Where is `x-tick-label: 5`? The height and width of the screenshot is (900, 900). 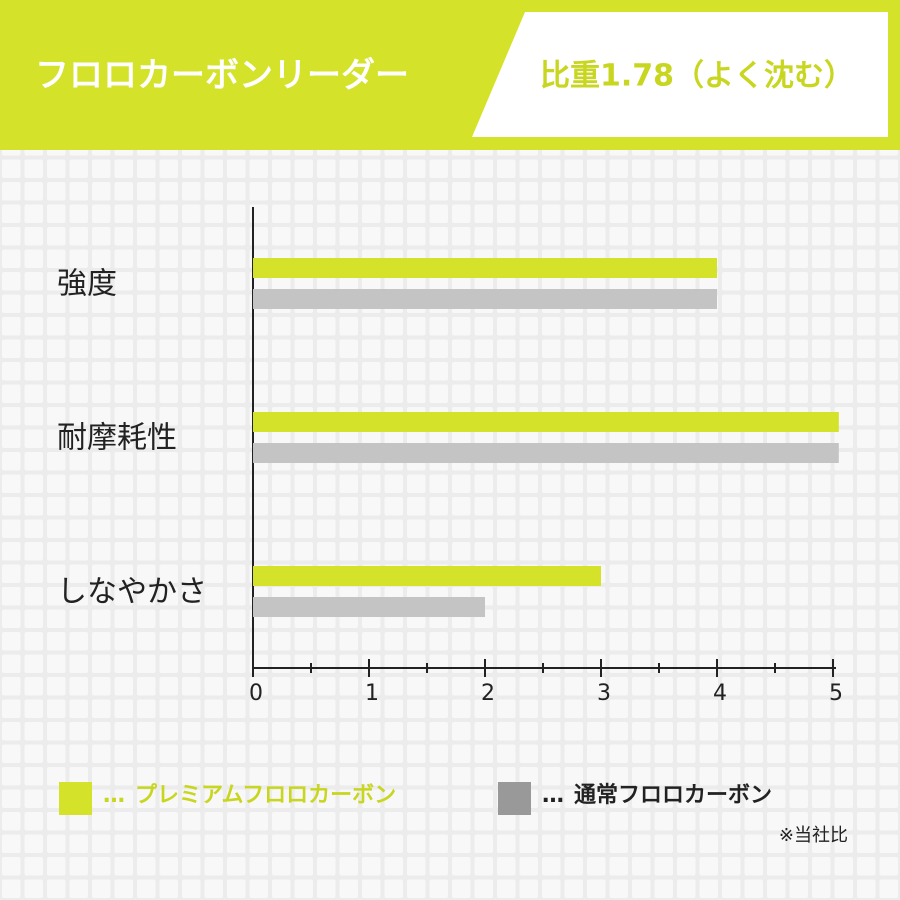
x-tick-label: 5 is located at coordinates (836, 693).